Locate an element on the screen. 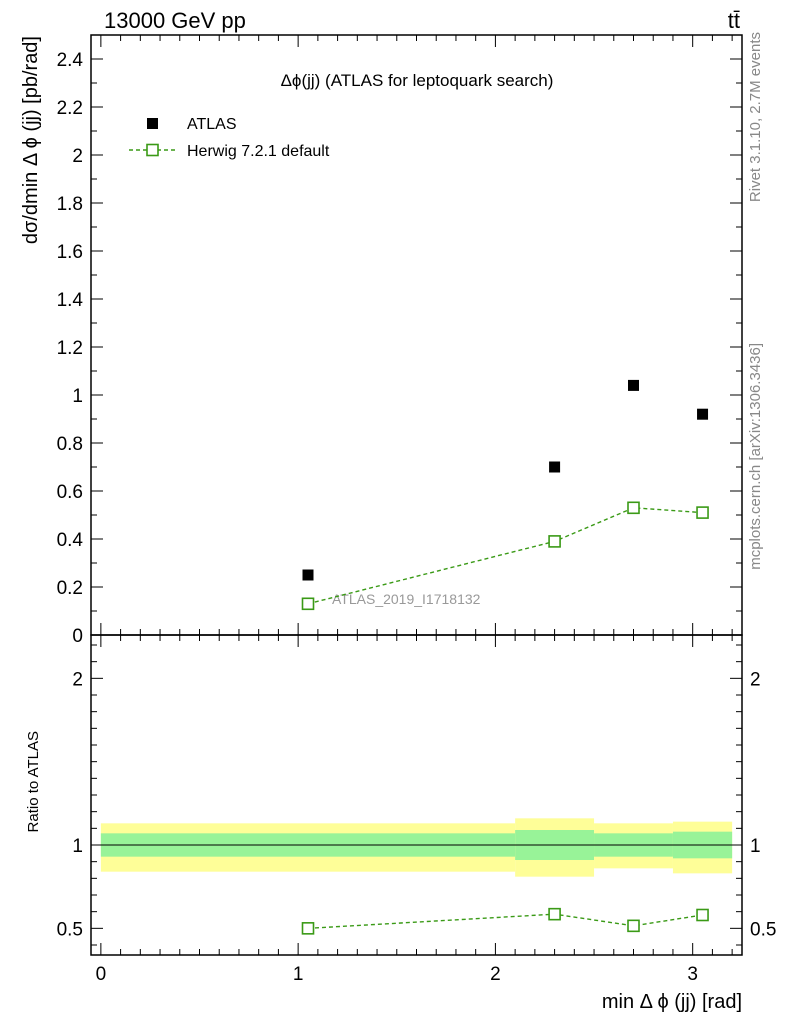 The width and height of the screenshot is (786, 1024). ratio-uncertainty-bands is located at coordinates (416, 847).